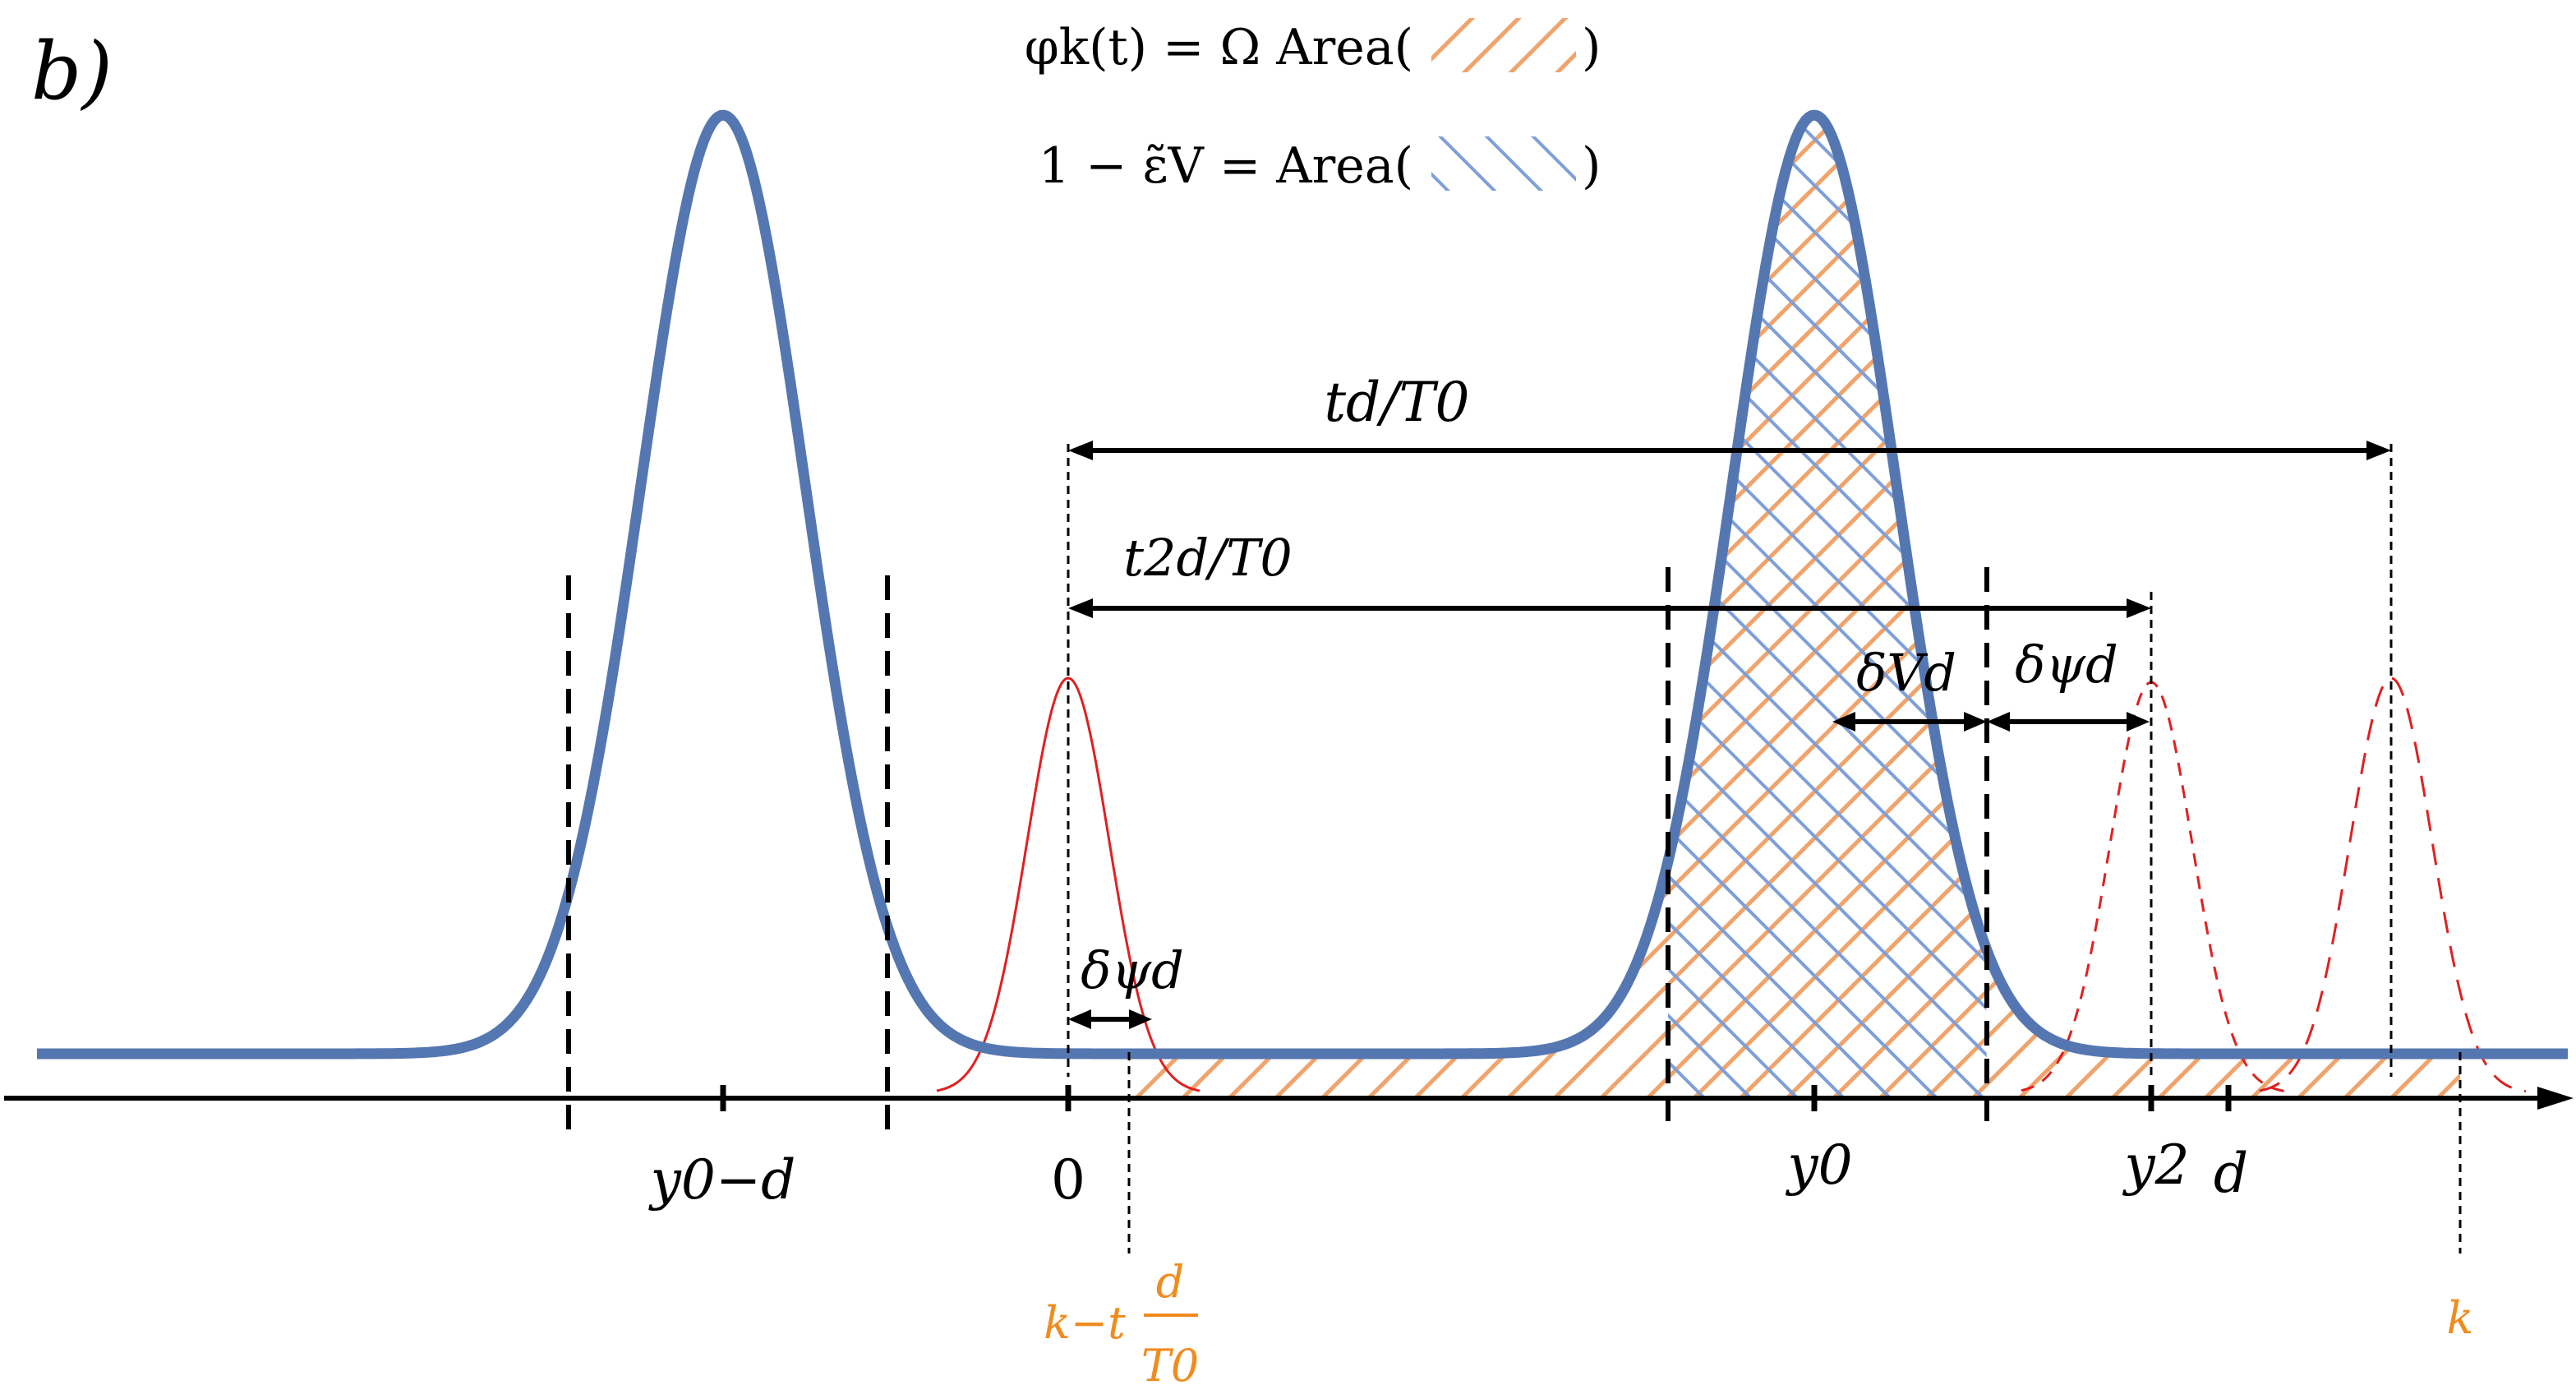 This screenshot has height=1399, width=2576. What do you see at coordinates (2231, 1173) in the screenshot?
I see `label-d: d` at bounding box center [2231, 1173].